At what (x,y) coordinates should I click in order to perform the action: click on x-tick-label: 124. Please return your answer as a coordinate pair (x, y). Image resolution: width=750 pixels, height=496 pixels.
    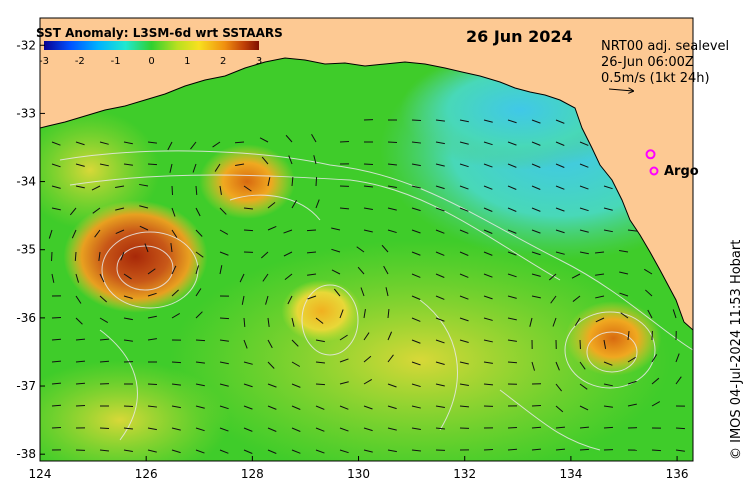
    Looking at the image, I should click on (40, 474).